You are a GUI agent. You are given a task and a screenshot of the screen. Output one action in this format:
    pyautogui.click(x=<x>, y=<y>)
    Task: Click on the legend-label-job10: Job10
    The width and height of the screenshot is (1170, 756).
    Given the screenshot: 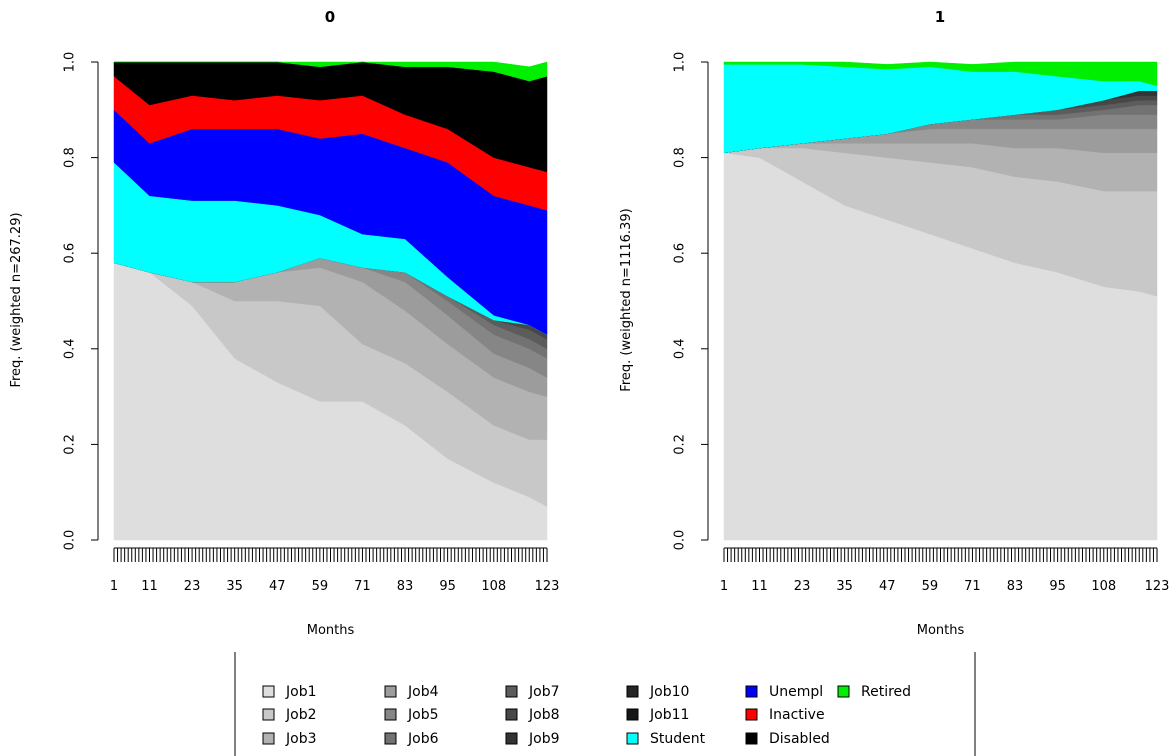 What is the action you would take?
    pyautogui.click(x=669, y=692)
    